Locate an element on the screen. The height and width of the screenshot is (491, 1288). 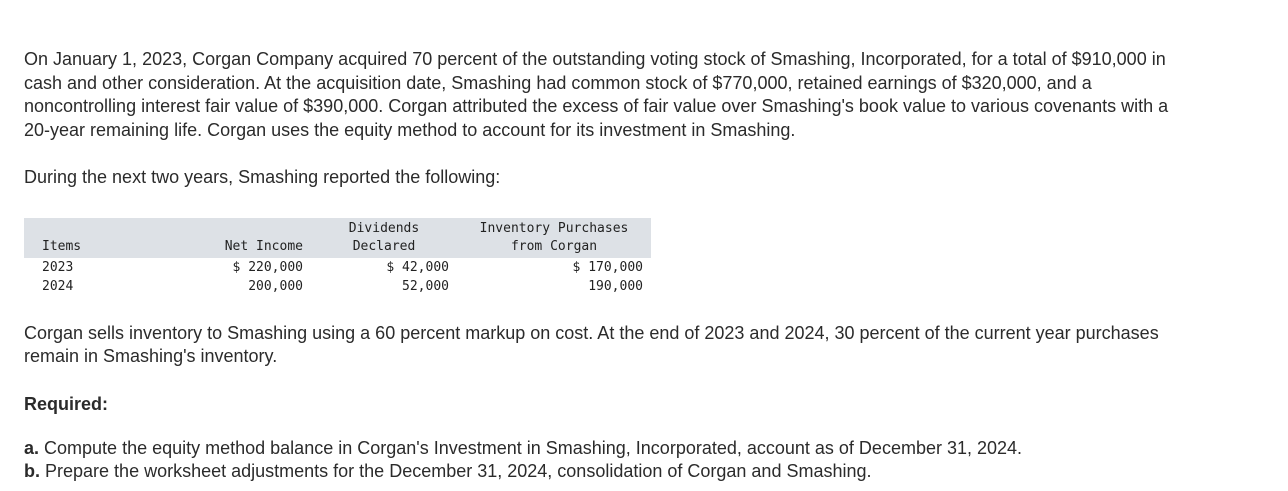
table-row: 2023 $ 220,000 $ 42,000 $ 170,000 is located at coordinates (337, 267).